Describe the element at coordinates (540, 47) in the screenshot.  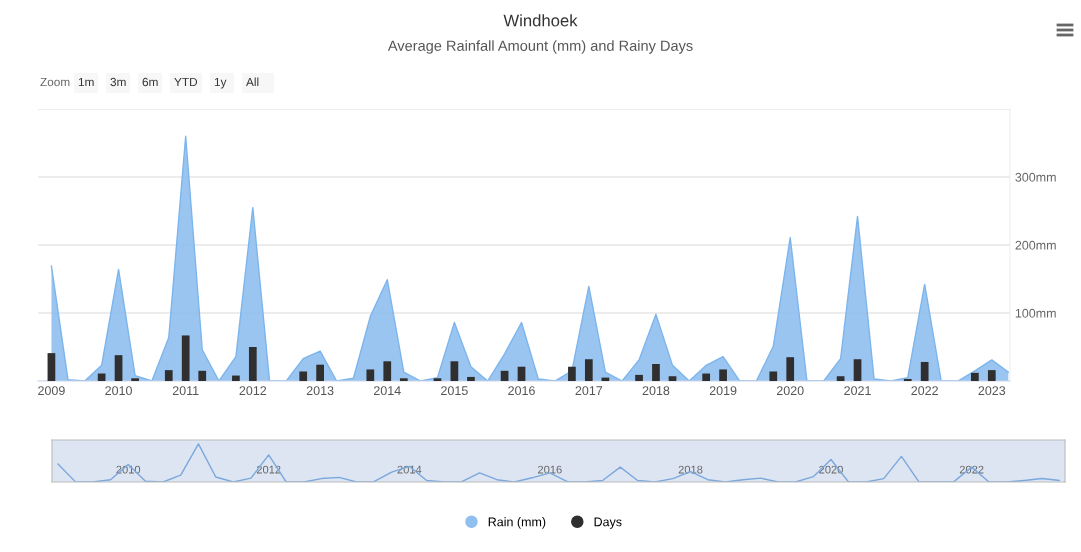
I see `chart-subtitle: Average Rainfall Amount (mm) and Rainy Days` at that location.